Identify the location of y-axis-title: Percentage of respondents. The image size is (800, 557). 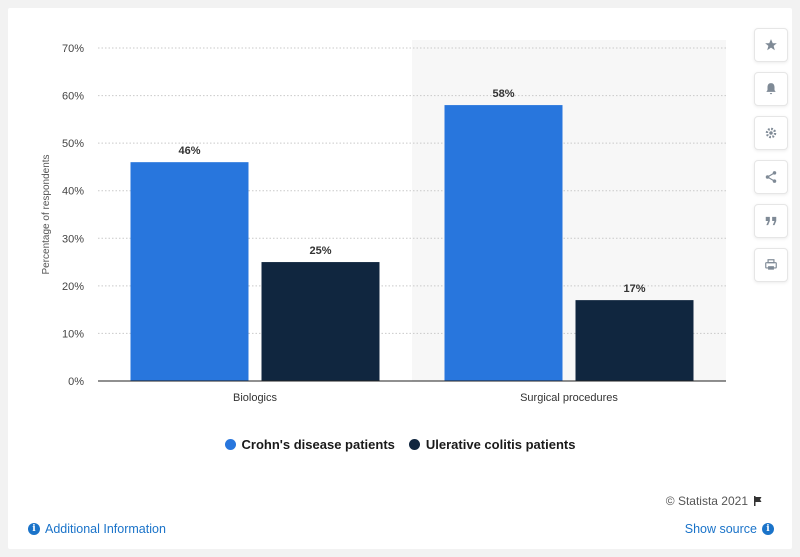
(46, 214).